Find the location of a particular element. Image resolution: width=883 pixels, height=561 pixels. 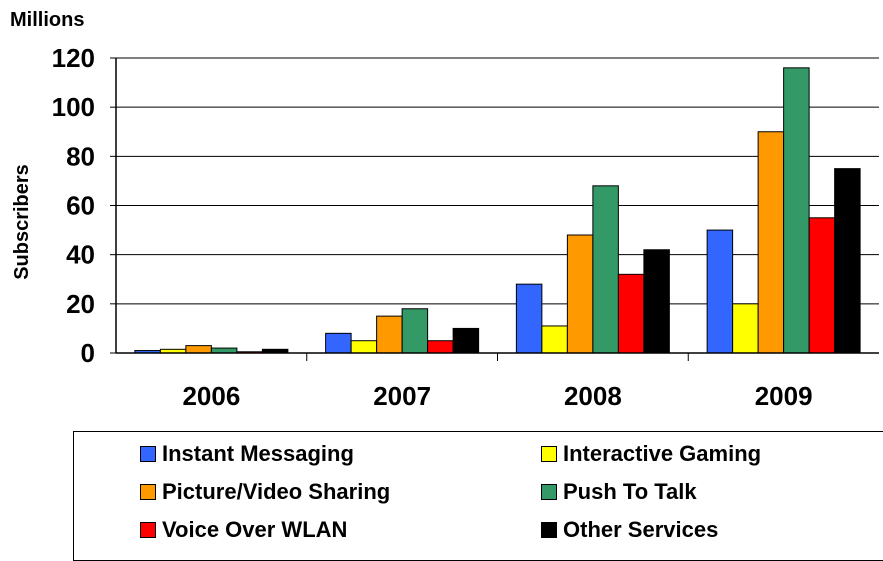

y-tick-label: 60 is located at coordinates (80, 206).